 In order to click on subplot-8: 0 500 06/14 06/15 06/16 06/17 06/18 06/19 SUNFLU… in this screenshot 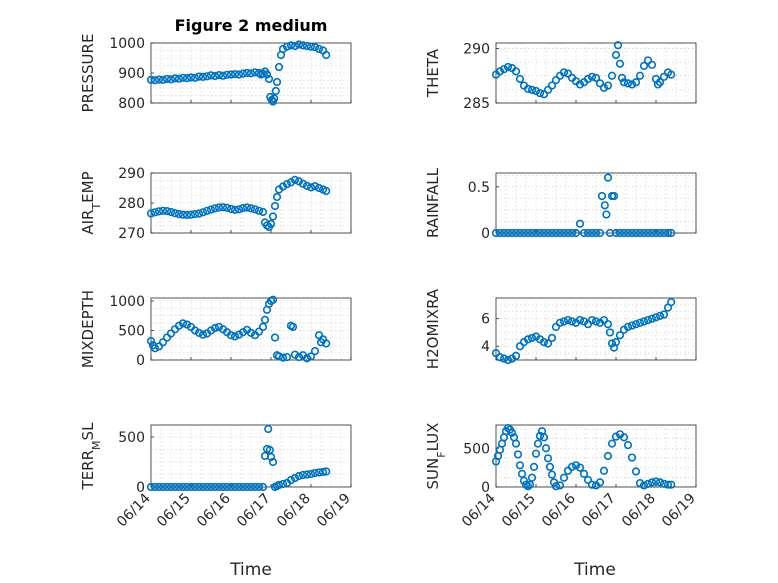, I will do `click(561, 477)`.